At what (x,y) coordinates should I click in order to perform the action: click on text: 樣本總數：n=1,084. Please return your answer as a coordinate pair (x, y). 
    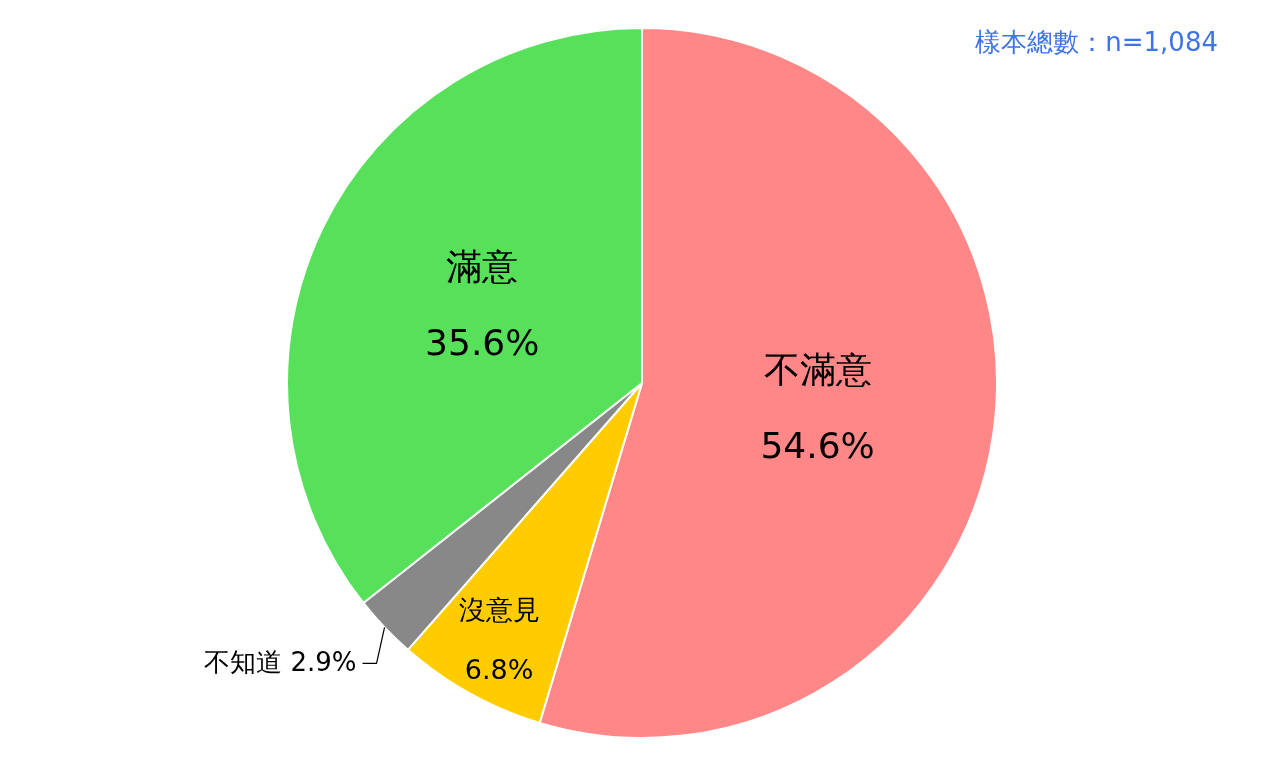
    Looking at the image, I should click on (1096, 42).